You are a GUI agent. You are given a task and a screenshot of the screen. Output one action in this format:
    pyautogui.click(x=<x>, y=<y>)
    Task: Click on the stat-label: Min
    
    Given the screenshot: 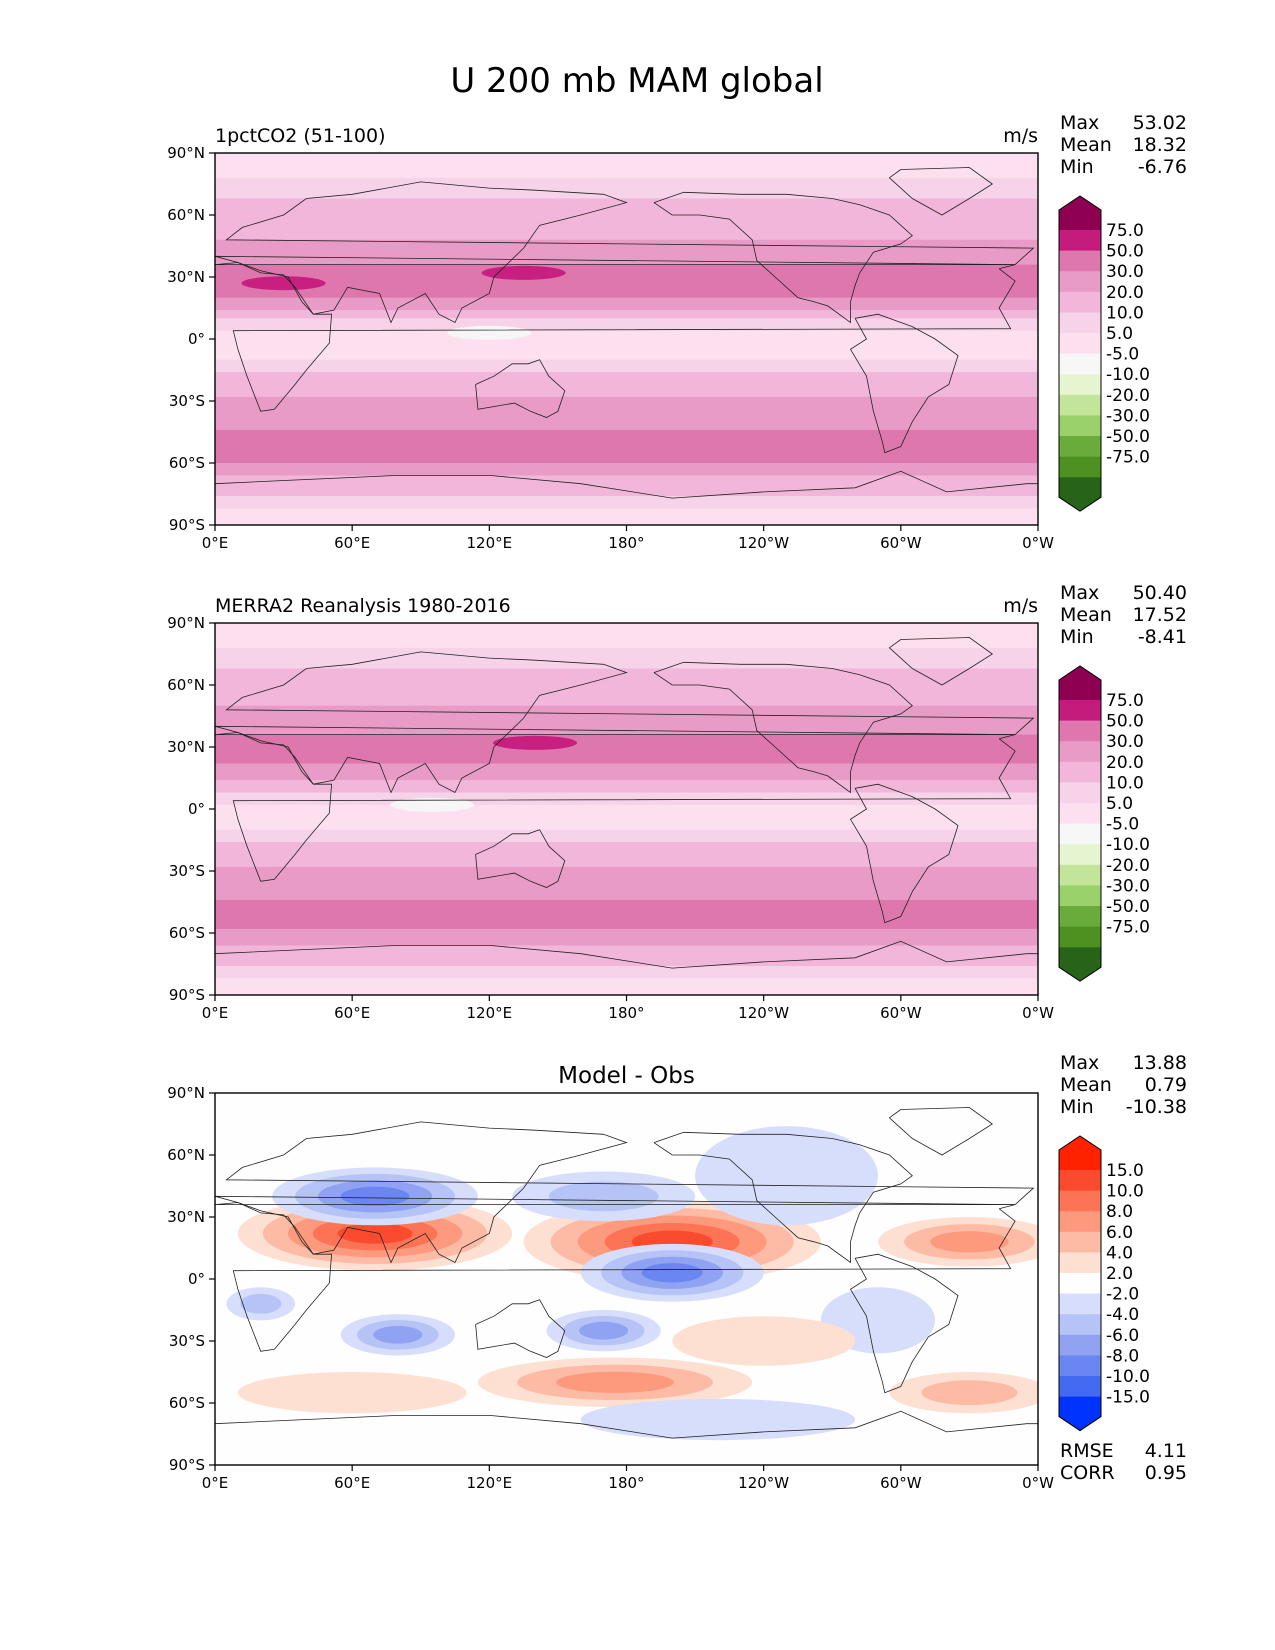 What is the action you would take?
    pyautogui.click(x=1077, y=1107)
    